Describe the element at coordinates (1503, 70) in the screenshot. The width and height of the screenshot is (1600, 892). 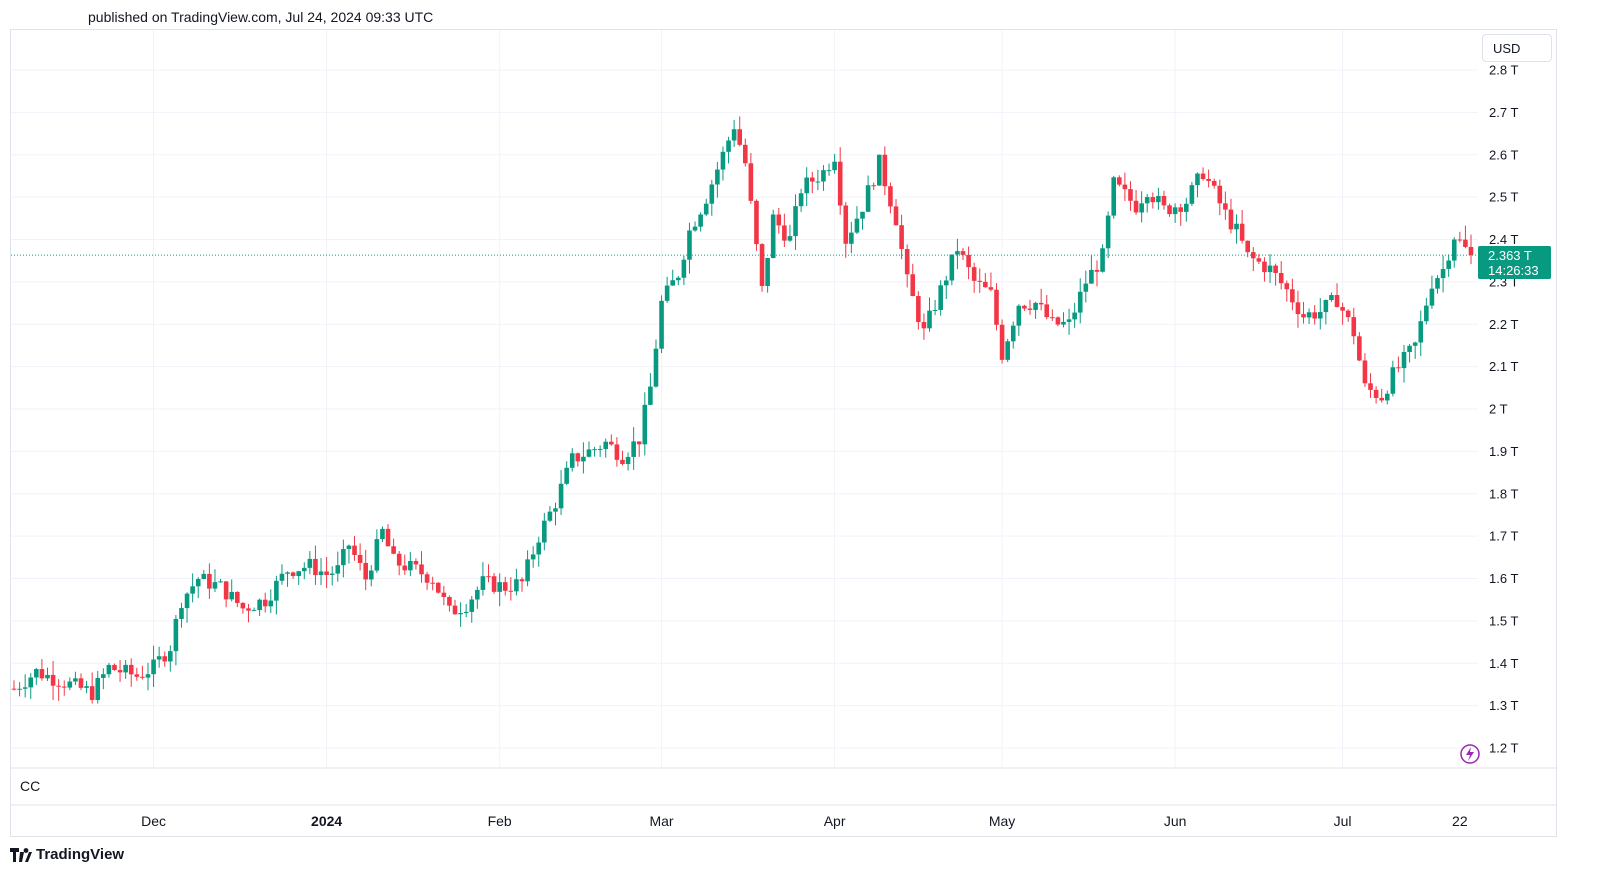
I see `price-tick-label: 2.8 T` at that location.